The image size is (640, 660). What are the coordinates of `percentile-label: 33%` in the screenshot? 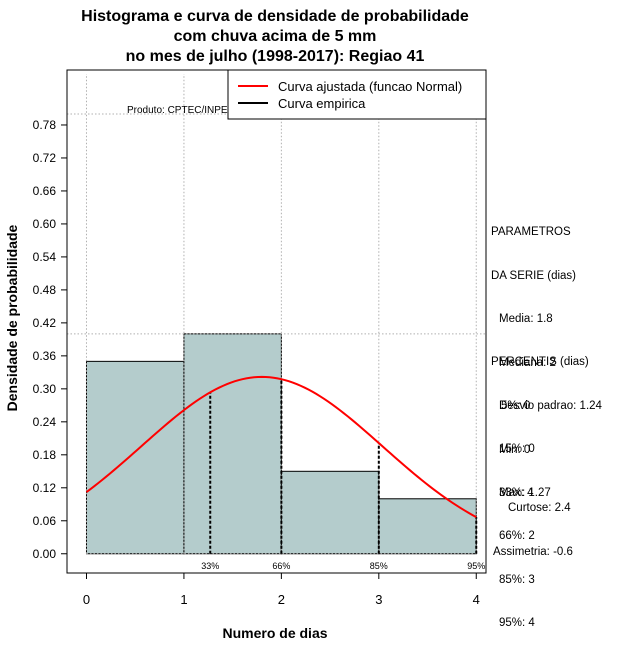 It's located at (210, 566).